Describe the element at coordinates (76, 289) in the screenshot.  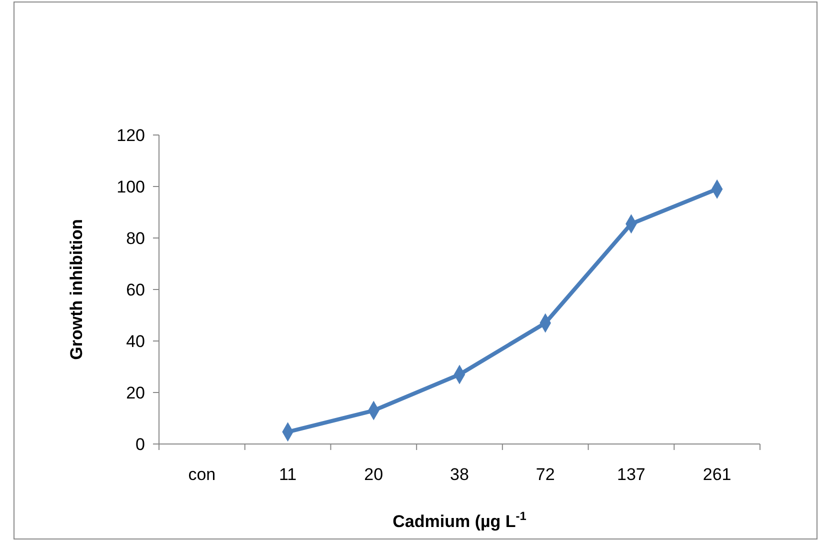
I see `y-axis-title: Growth inhibition` at that location.